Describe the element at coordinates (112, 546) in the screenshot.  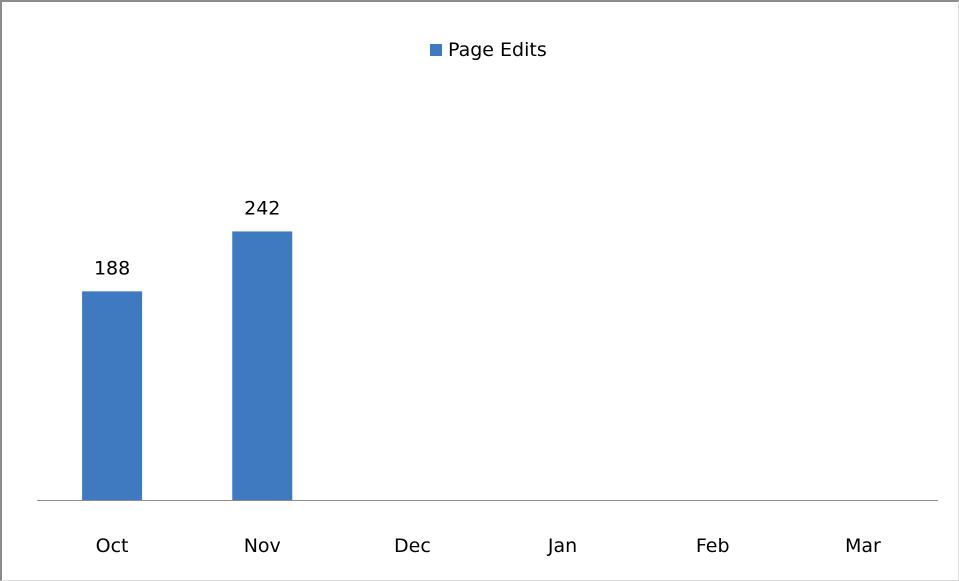
I see `x-tick-label-oct: Oct` at that location.